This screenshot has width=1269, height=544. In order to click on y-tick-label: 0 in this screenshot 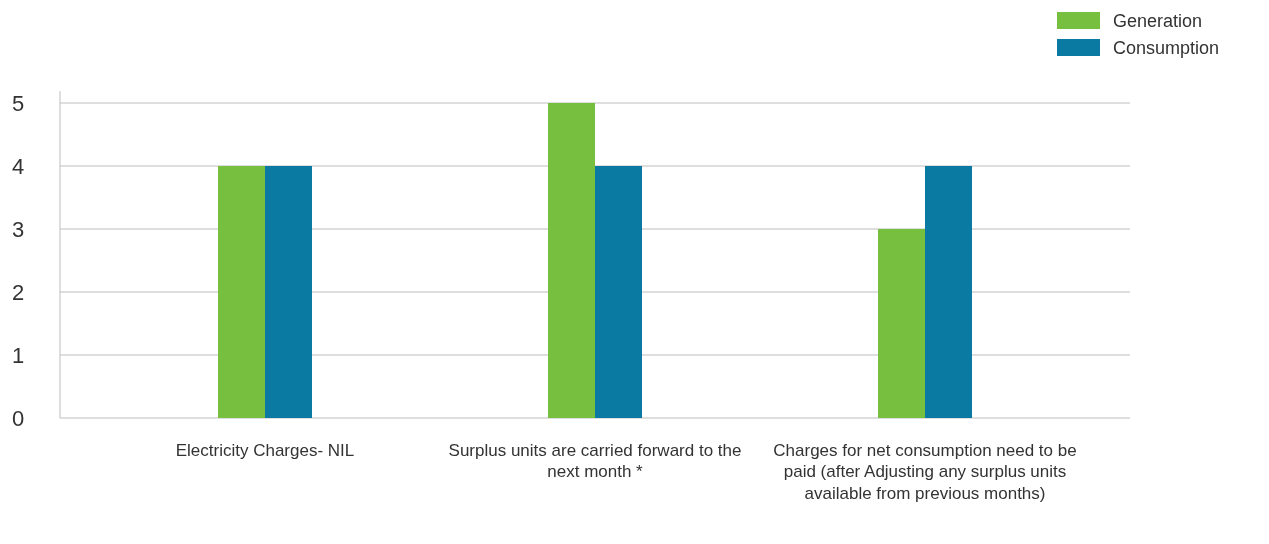, I will do `click(18, 418)`.